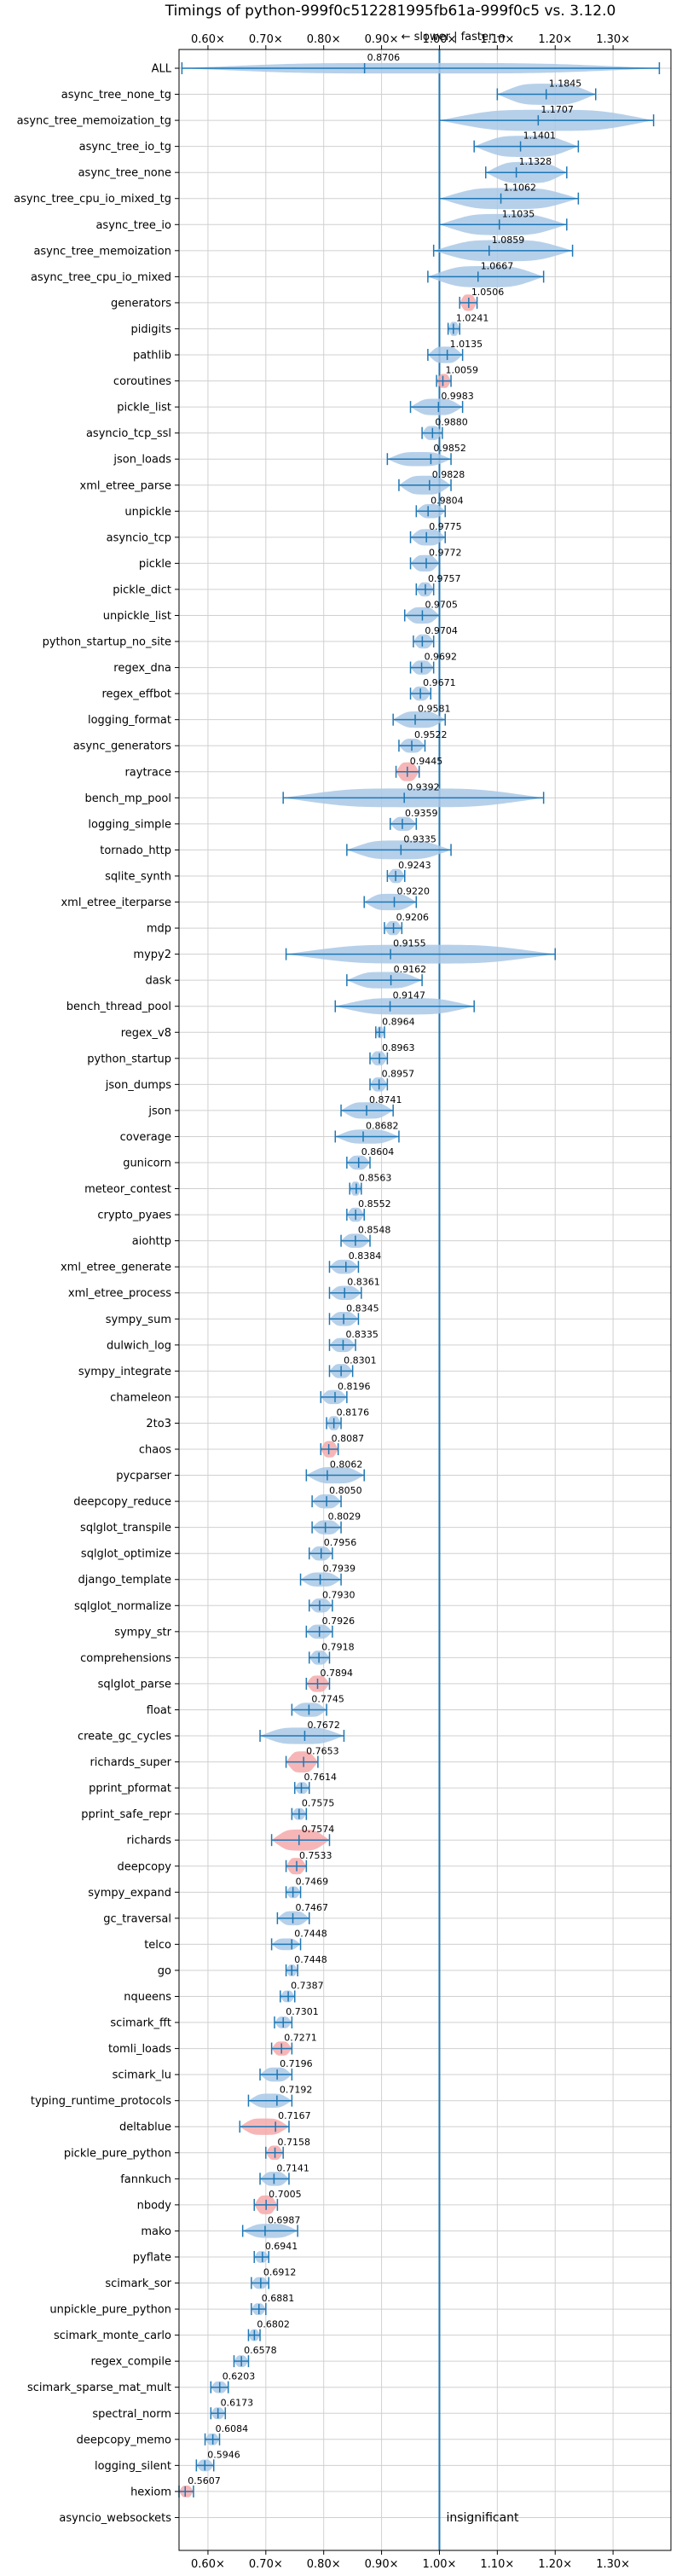 This screenshot has height=2576, width=682. Describe the element at coordinates (260, 2350) in the screenshot. I see `value-label: 0.6578` at that location.